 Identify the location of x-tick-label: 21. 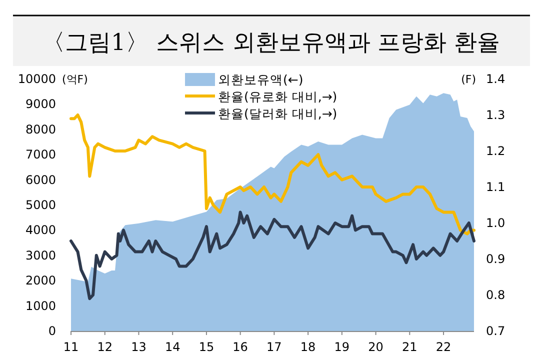
(410, 347).